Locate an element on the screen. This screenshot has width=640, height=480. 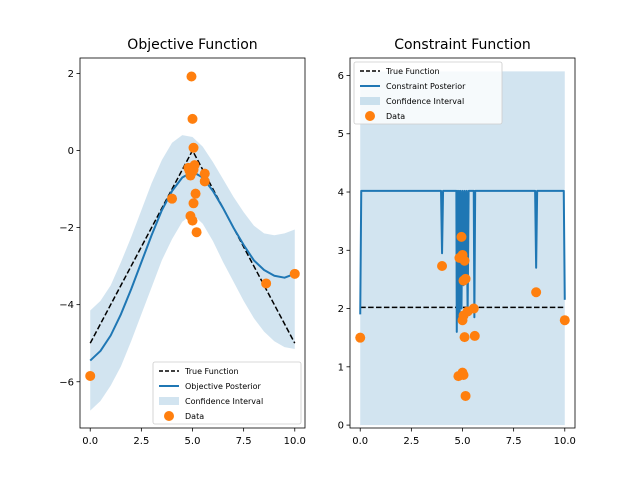
legend-entry-label: Objective Posterior is located at coordinates (223, 386).